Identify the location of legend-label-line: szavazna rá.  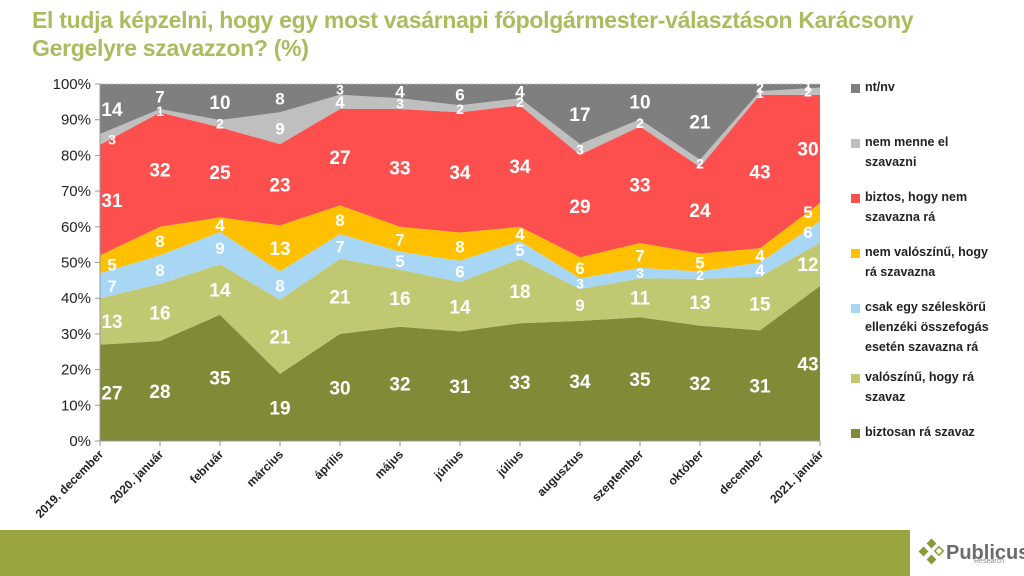
(900, 217).